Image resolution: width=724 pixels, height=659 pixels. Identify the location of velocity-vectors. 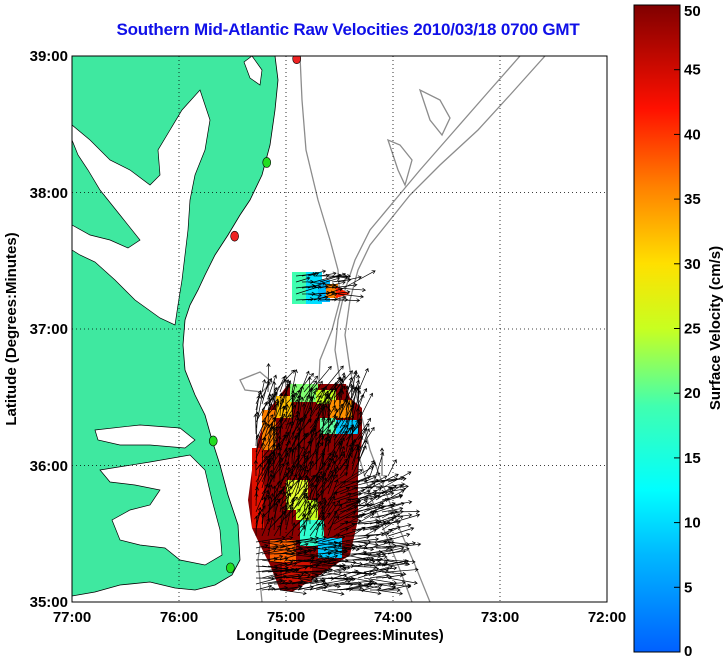
(337, 432).